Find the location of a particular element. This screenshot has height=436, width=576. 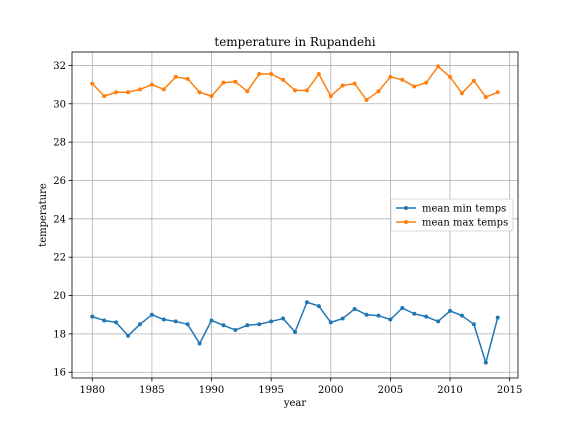

y-tick-label: 20 is located at coordinates (59, 296).